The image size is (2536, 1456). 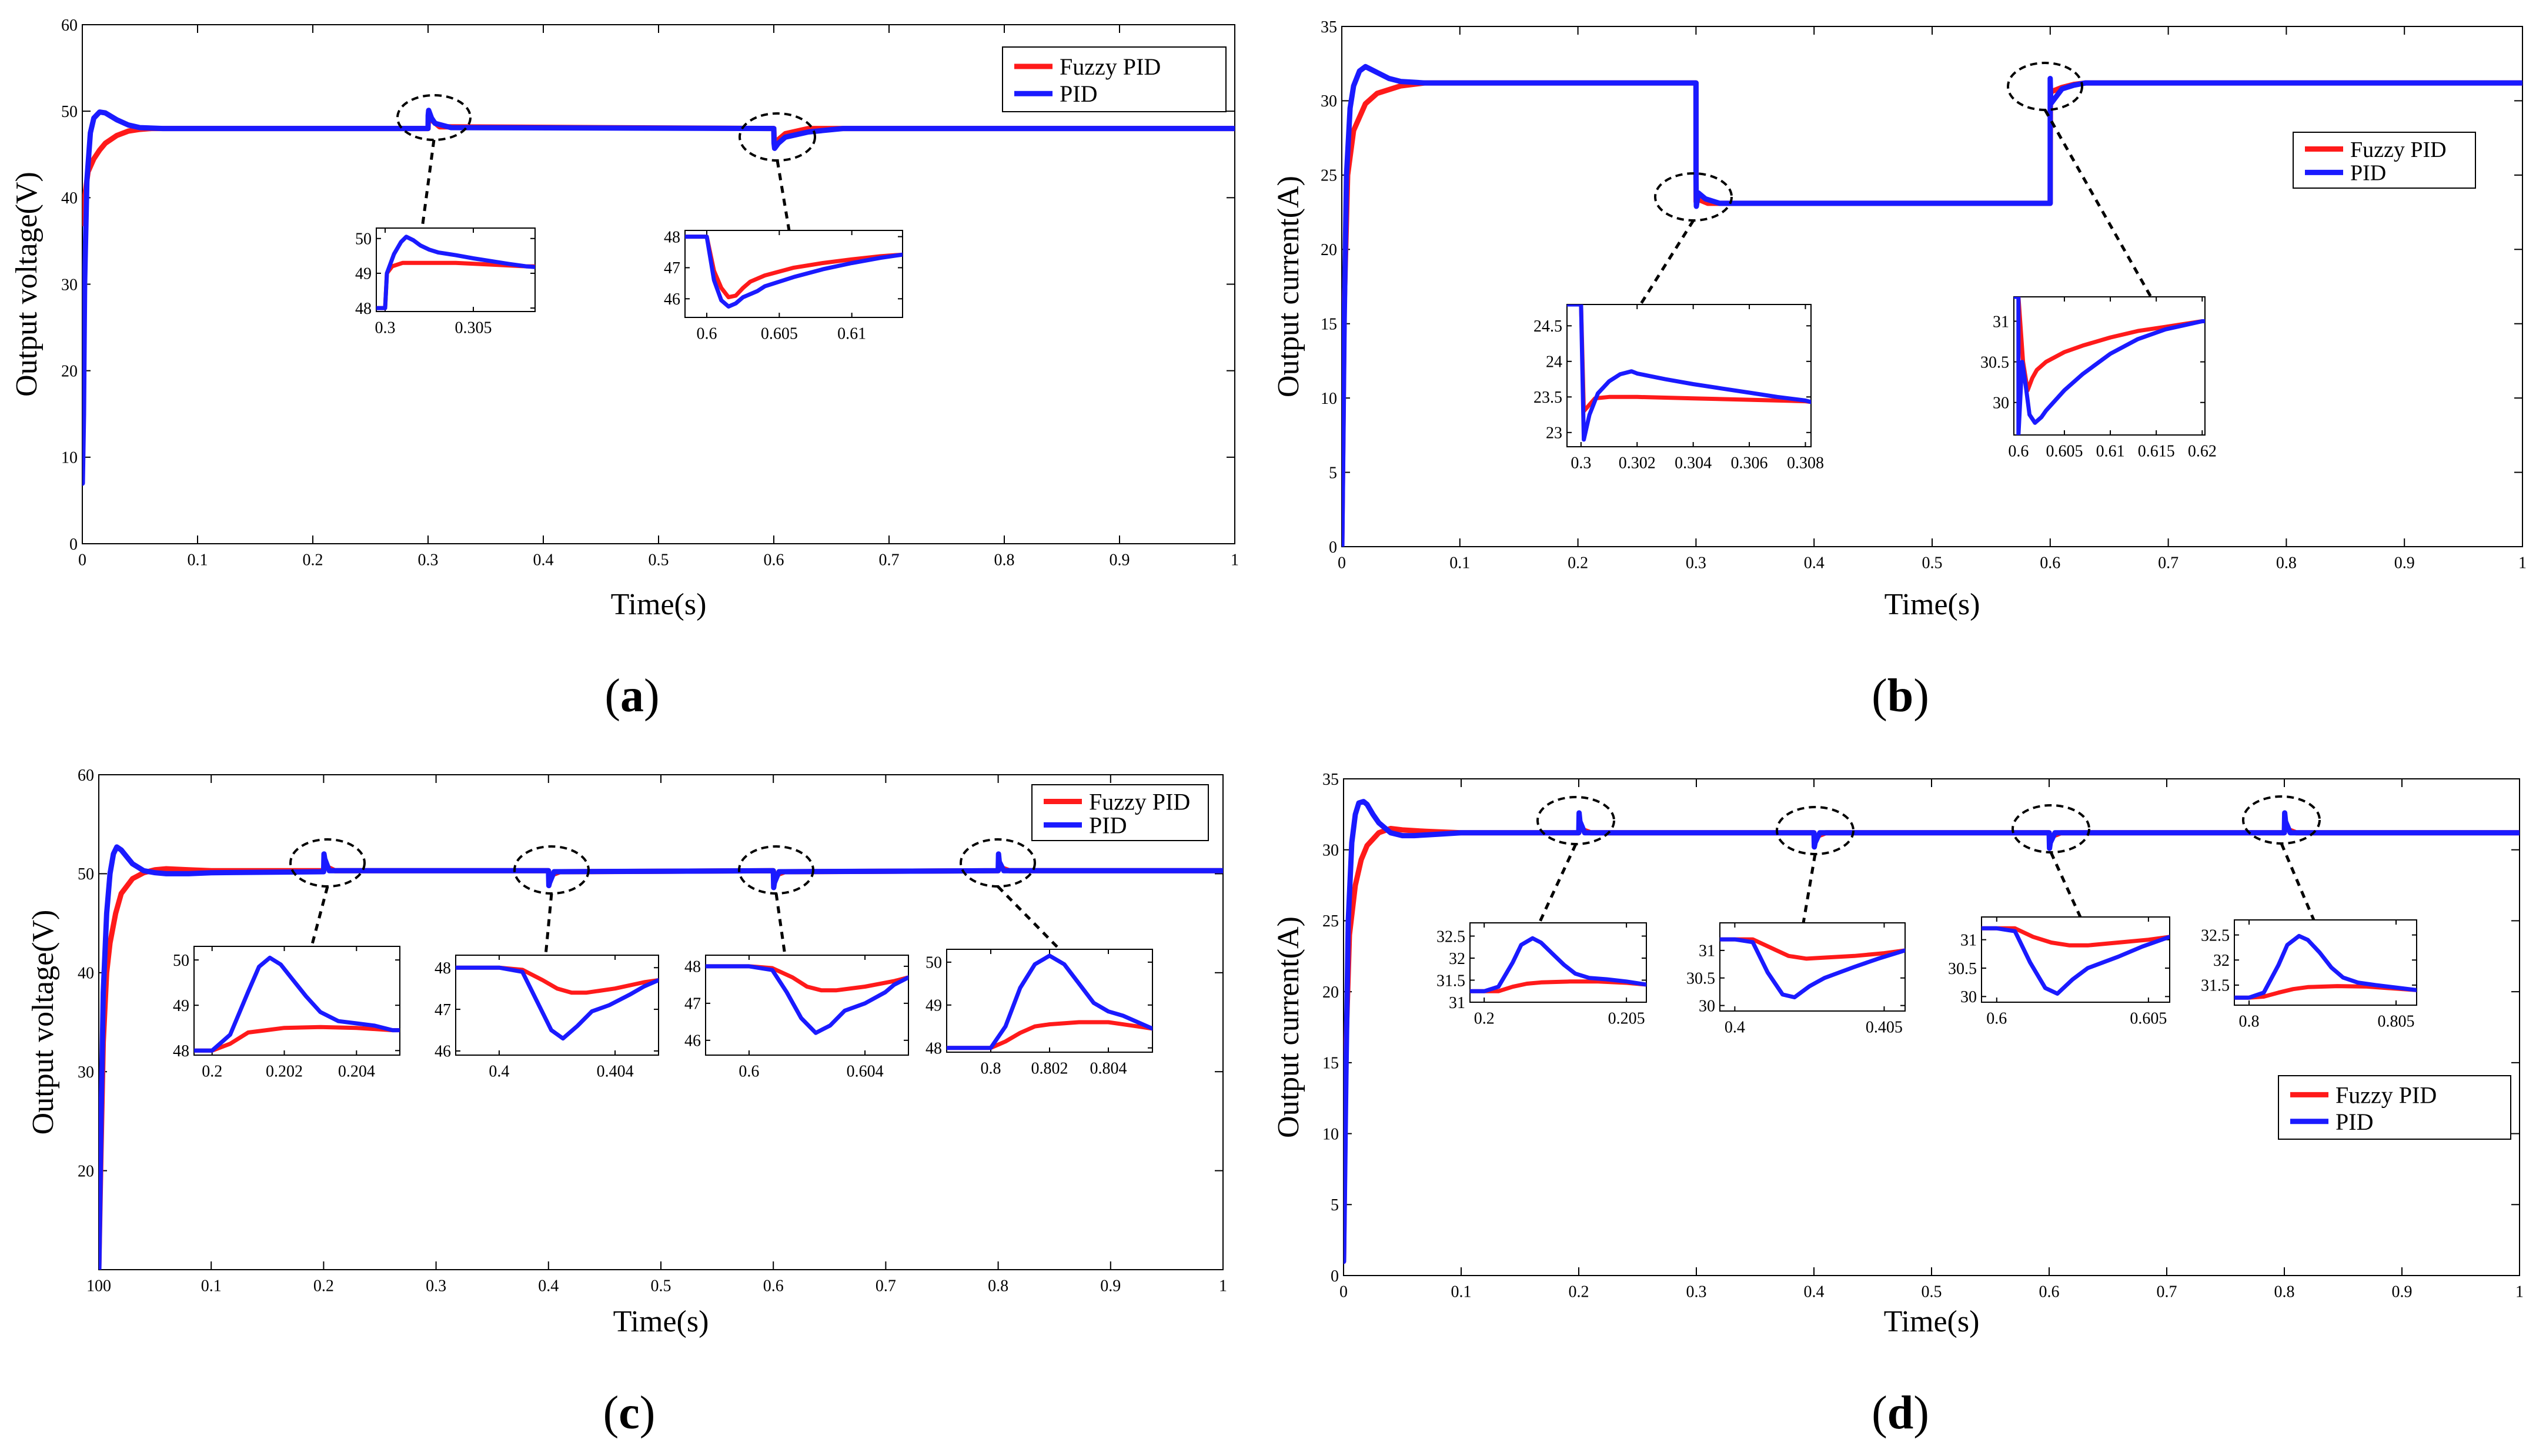 I want to click on chart-c-series-pid, so click(x=661, y=1057).